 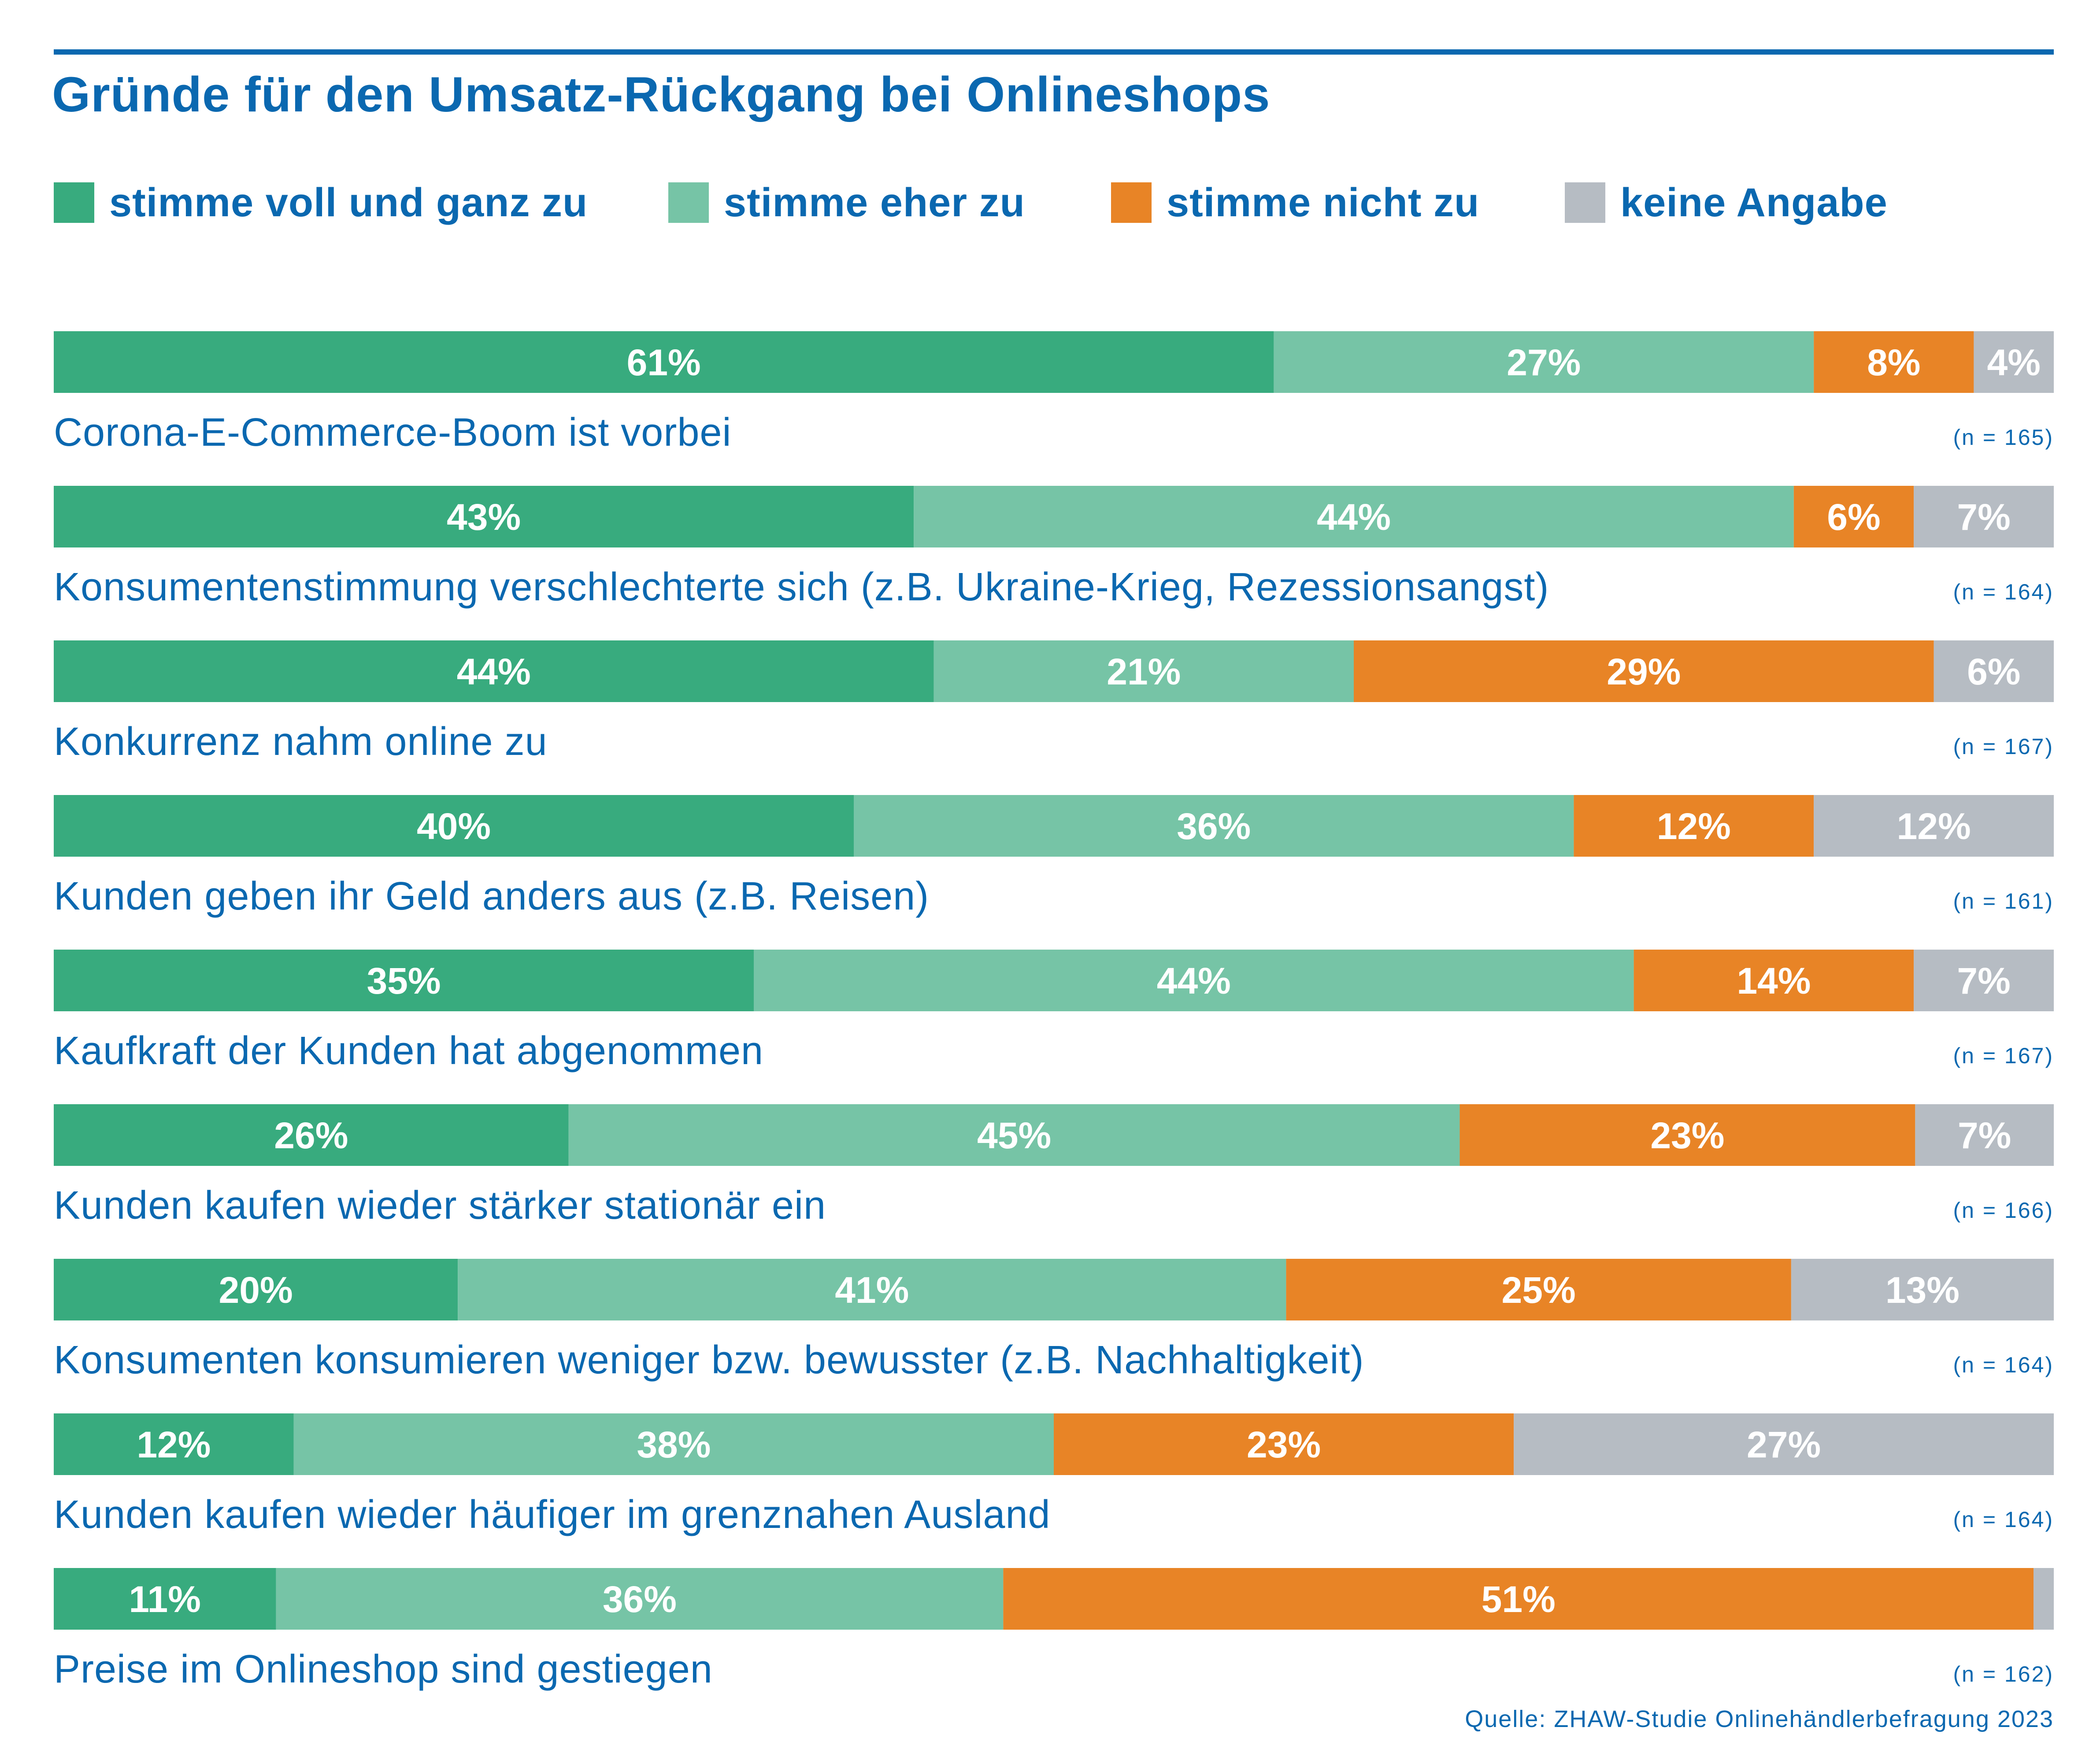 What do you see at coordinates (348, 202) in the screenshot?
I see `legend-label: stimme voll und ganz zu` at bounding box center [348, 202].